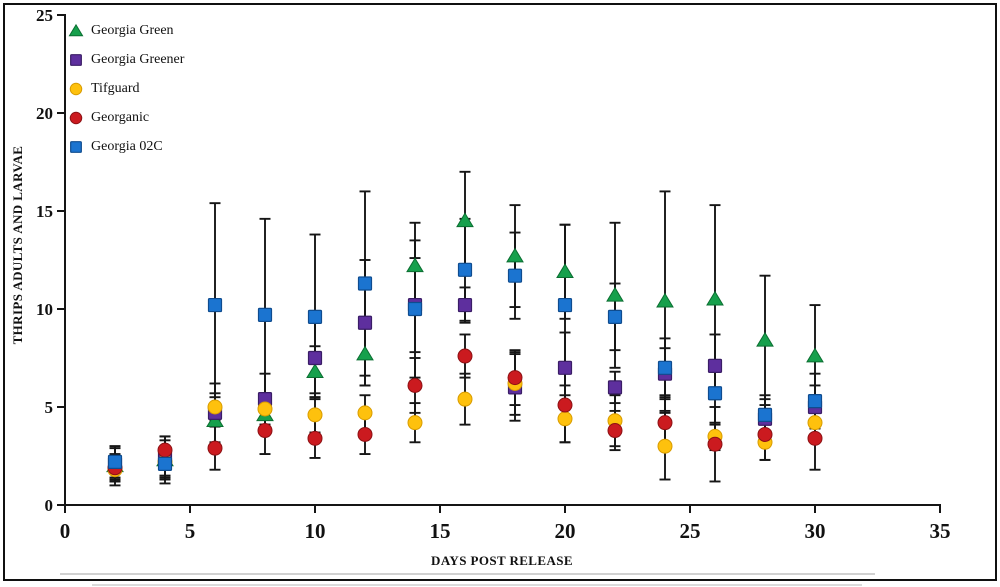 This screenshot has width=1000, height=587. Describe the element at coordinates (690, 531) in the screenshot. I see `x-tick-label: 25` at that location.